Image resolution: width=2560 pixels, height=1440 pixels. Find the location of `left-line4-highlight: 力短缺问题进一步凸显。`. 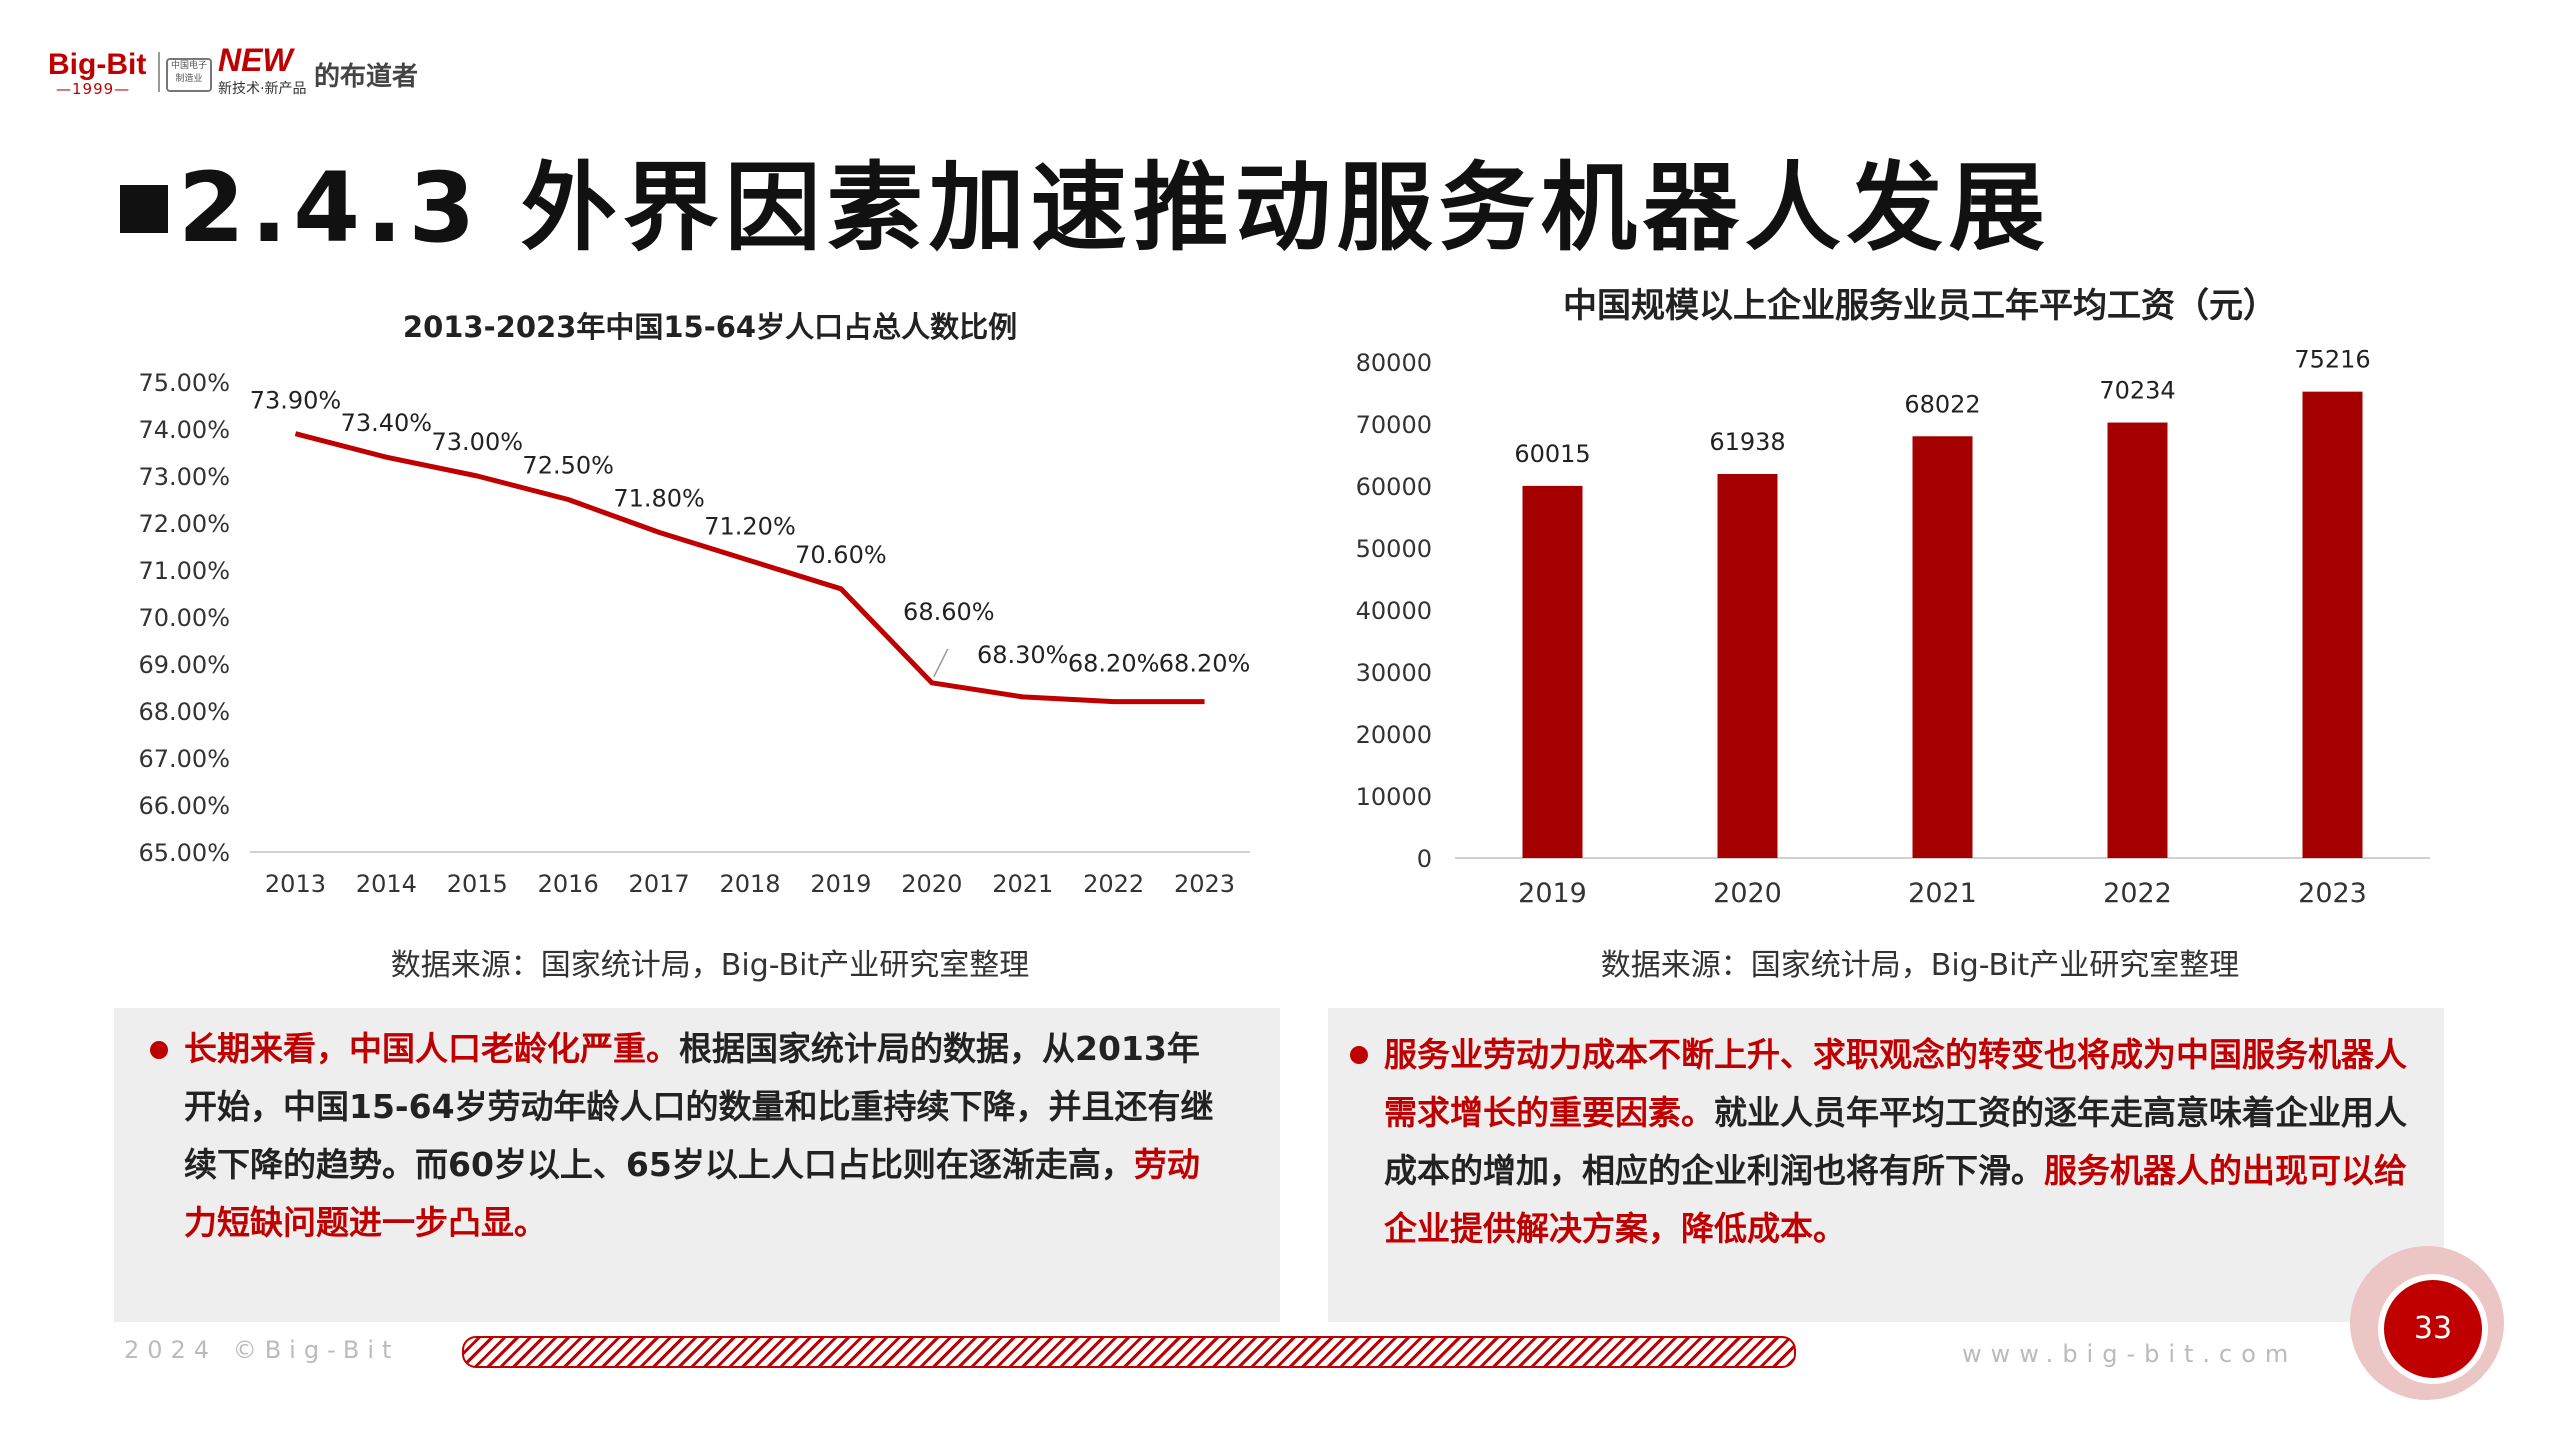

left-line4-highlight: 力短缺问题进一步凸显。 is located at coordinates (365, 1222).